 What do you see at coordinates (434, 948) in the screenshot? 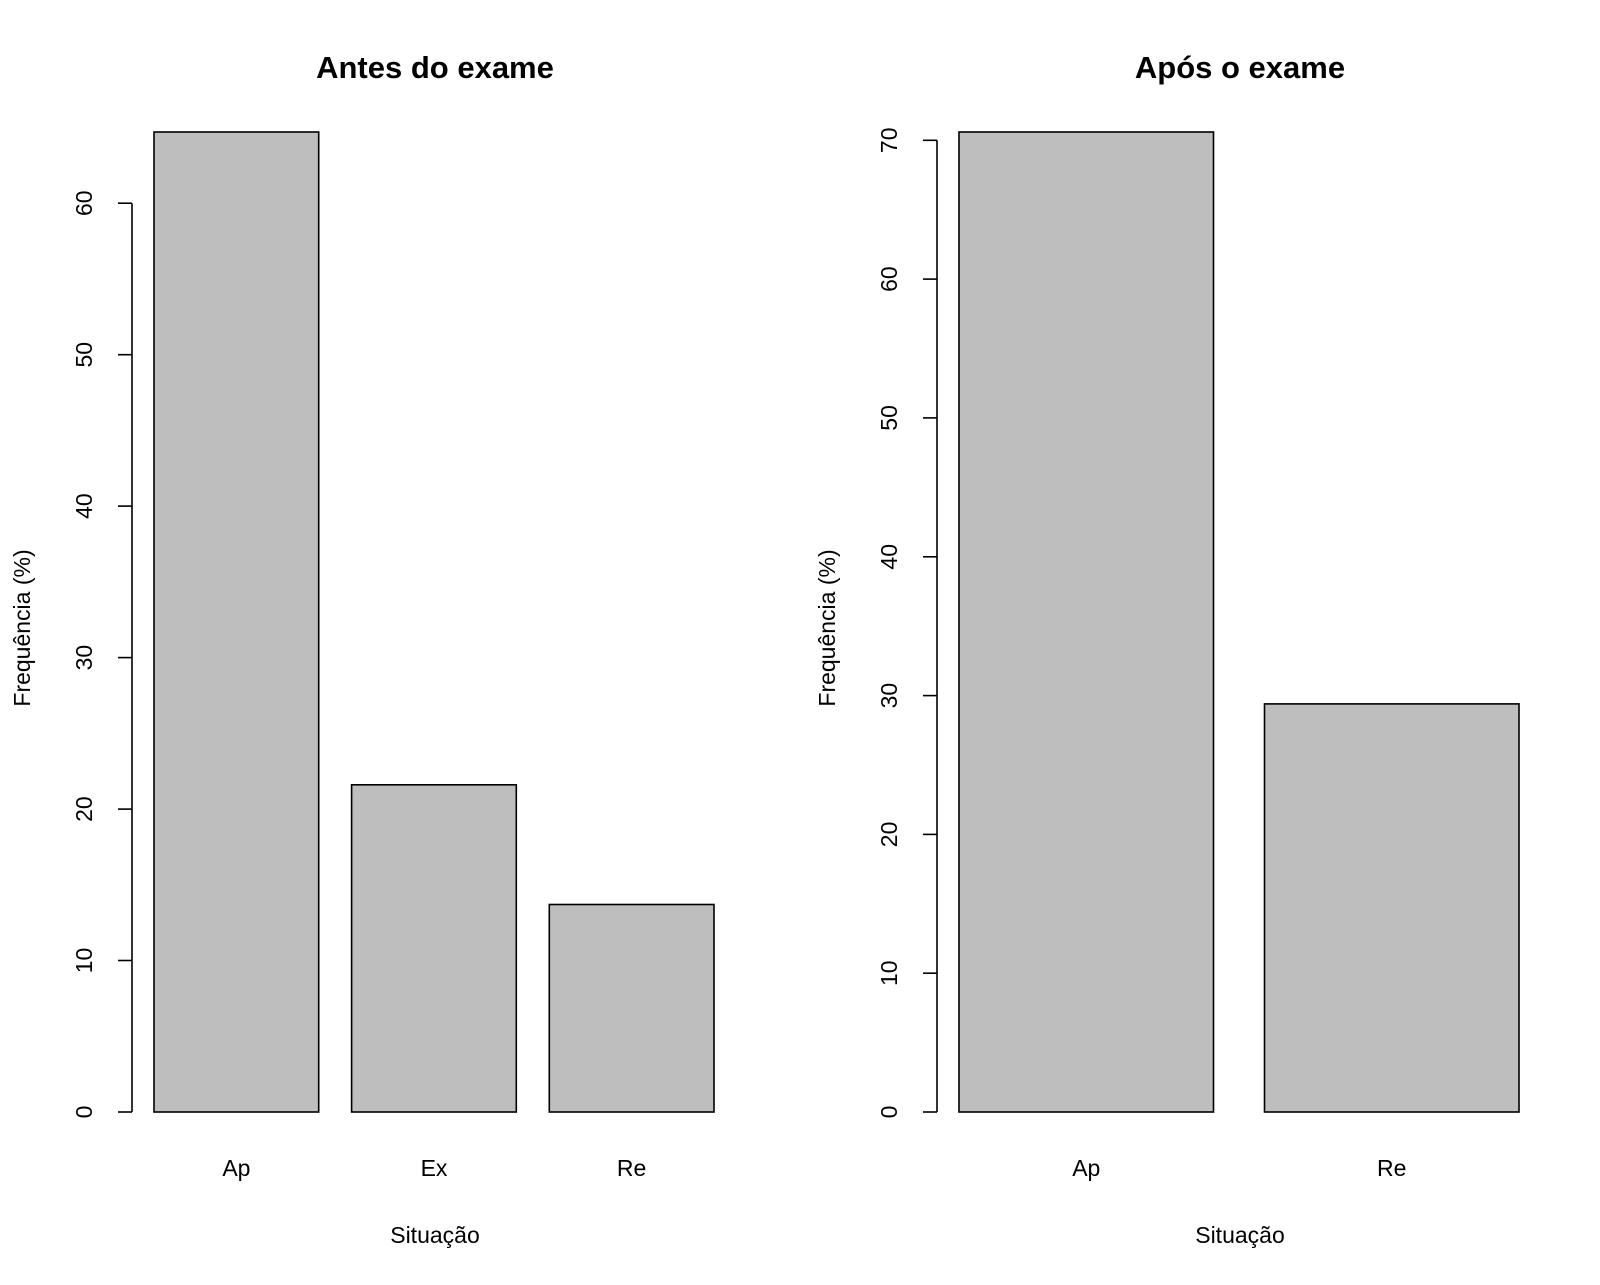
I see `bar-ex` at bounding box center [434, 948].